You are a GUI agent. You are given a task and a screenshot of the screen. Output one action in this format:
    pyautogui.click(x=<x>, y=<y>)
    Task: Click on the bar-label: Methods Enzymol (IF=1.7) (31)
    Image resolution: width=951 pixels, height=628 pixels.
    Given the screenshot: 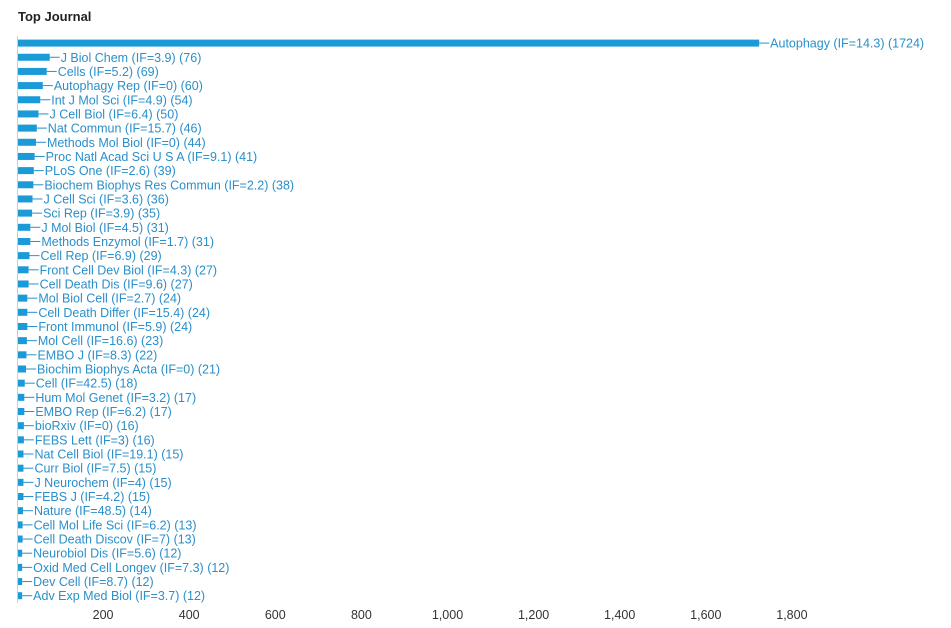 What is the action you would take?
    pyautogui.click(x=127, y=242)
    